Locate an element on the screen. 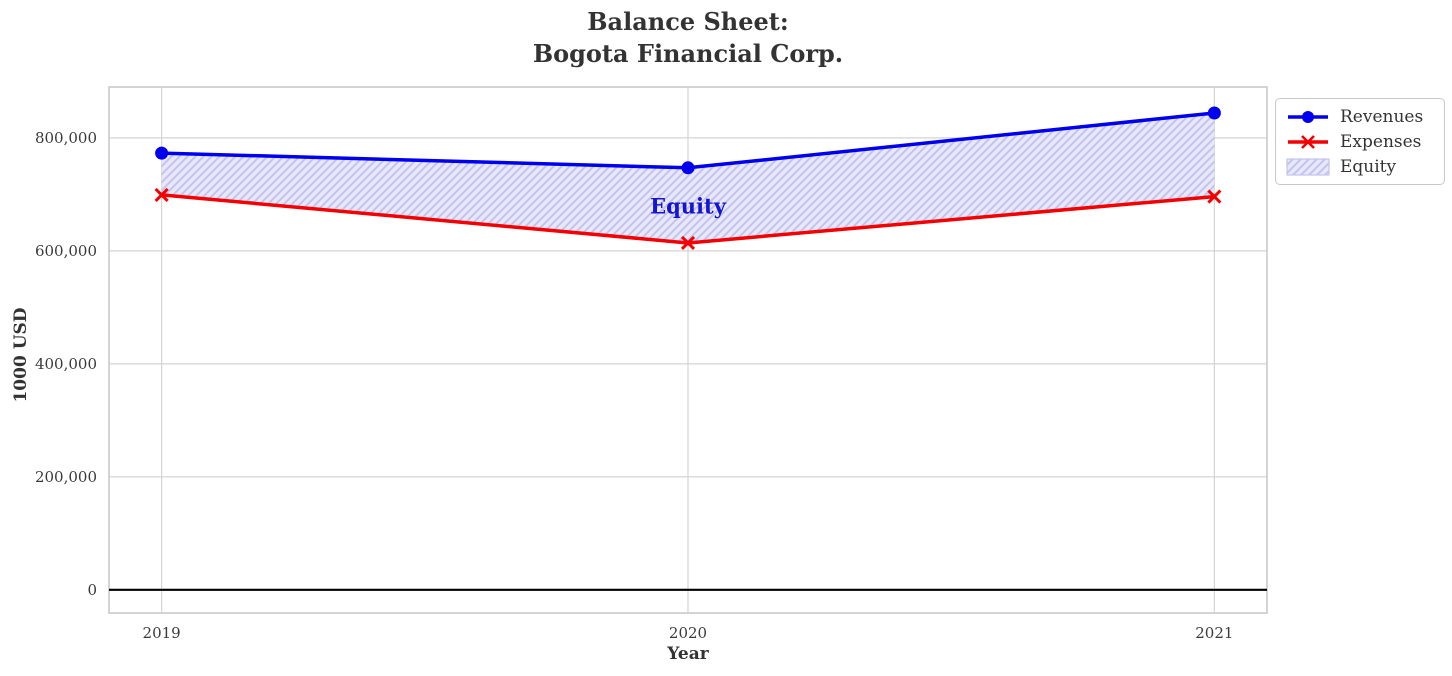 This screenshot has width=1452, height=676. x-tick-label: 2020 is located at coordinates (688, 633).